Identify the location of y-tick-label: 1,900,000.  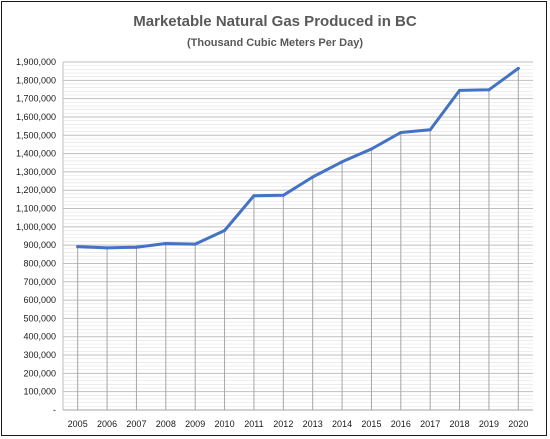
(36, 62).